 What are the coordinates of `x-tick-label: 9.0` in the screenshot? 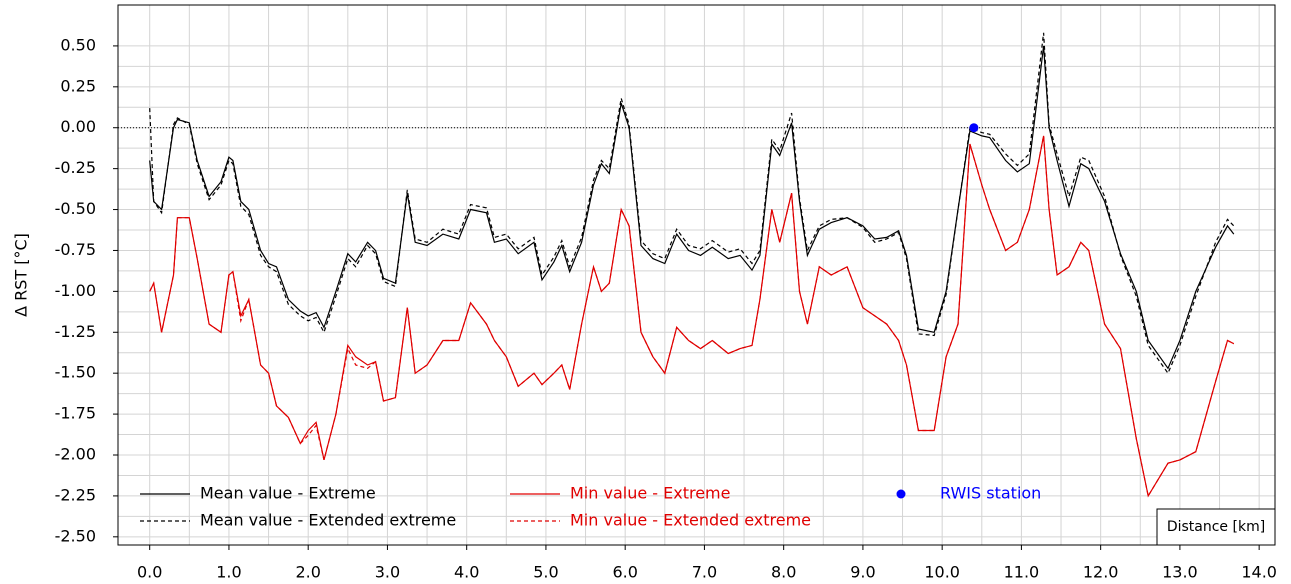 It's located at (862, 572).